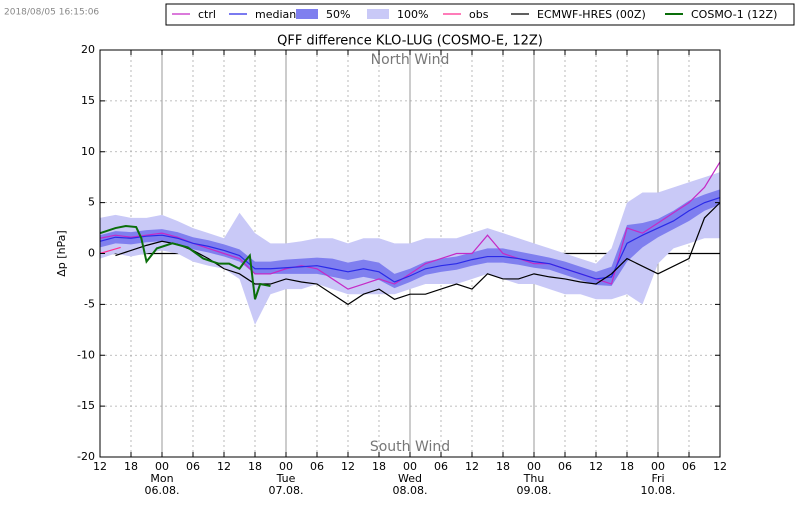  I want to click on y-tick-label: 0, so click(91, 253).